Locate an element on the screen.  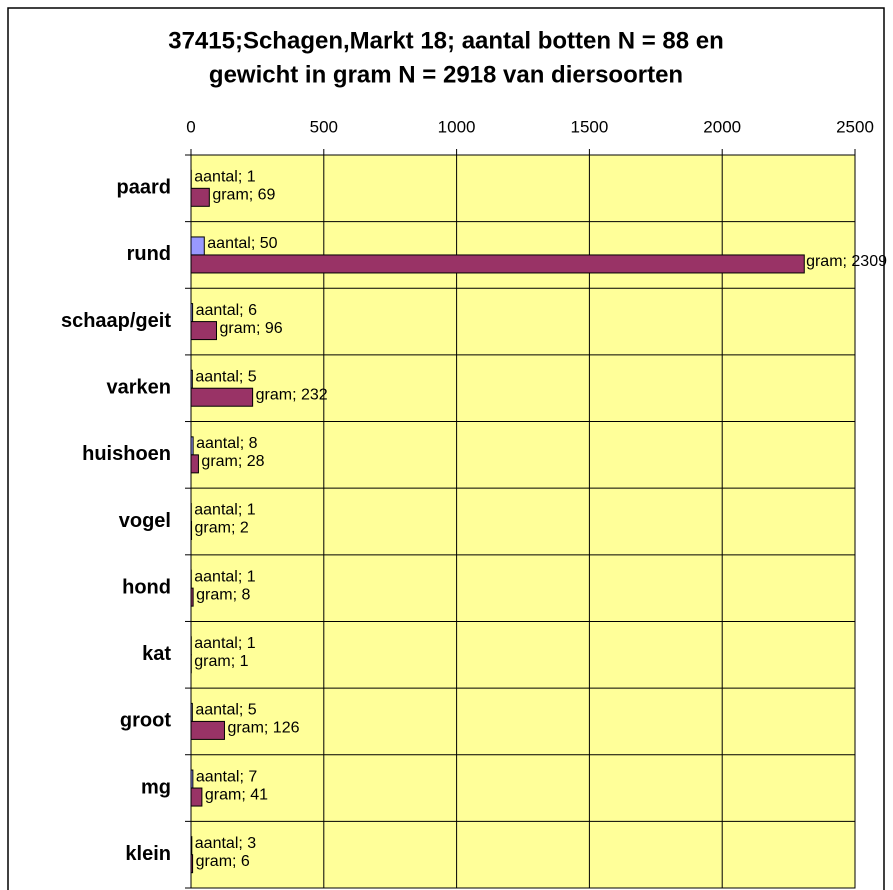
x-tick-label: 2000 is located at coordinates (722, 126).